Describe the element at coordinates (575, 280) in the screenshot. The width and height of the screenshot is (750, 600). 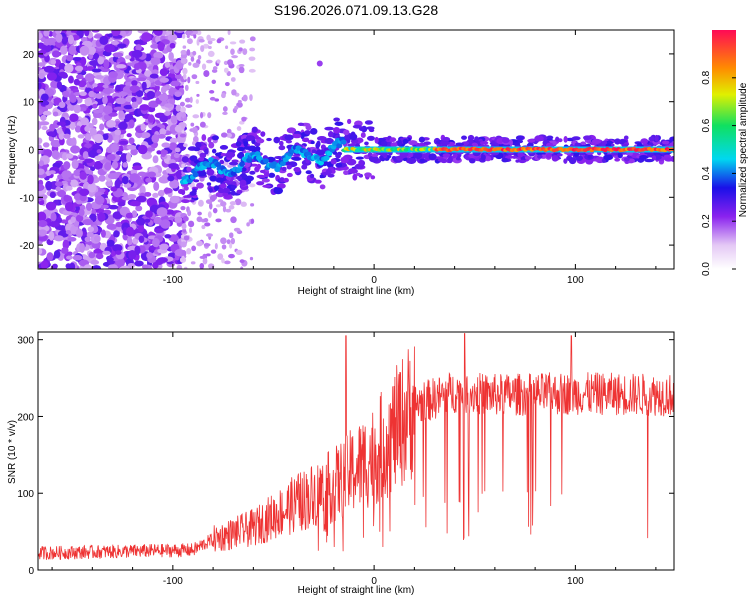
I see `x-tick-label: 100` at that location.